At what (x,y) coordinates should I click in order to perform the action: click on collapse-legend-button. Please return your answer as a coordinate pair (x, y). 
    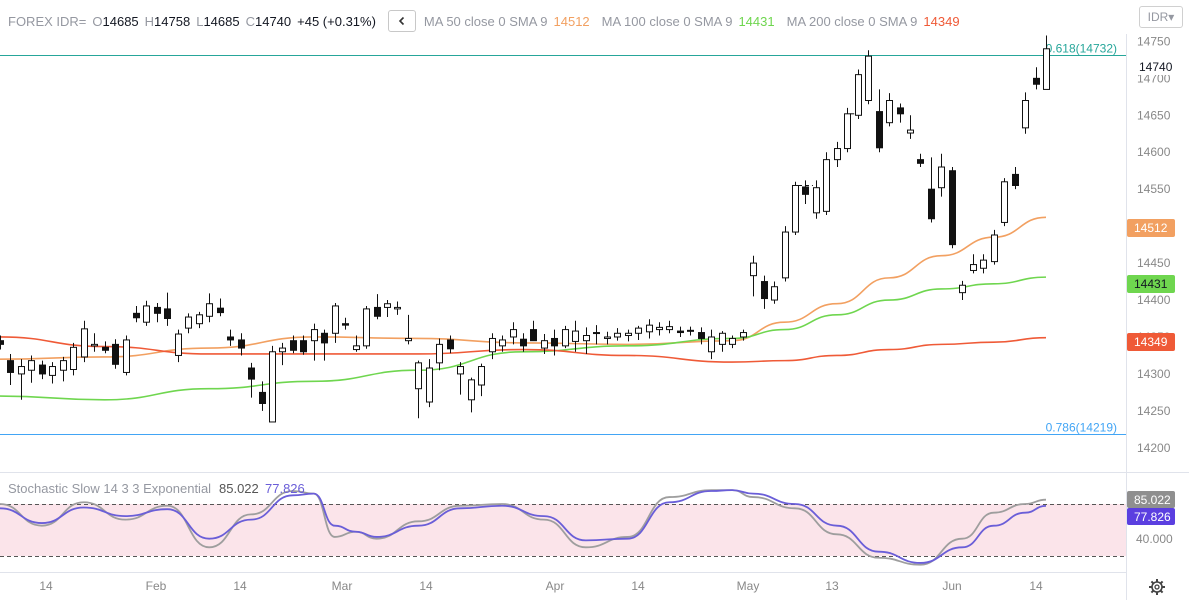
    Looking at the image, I should click on (401, 21).